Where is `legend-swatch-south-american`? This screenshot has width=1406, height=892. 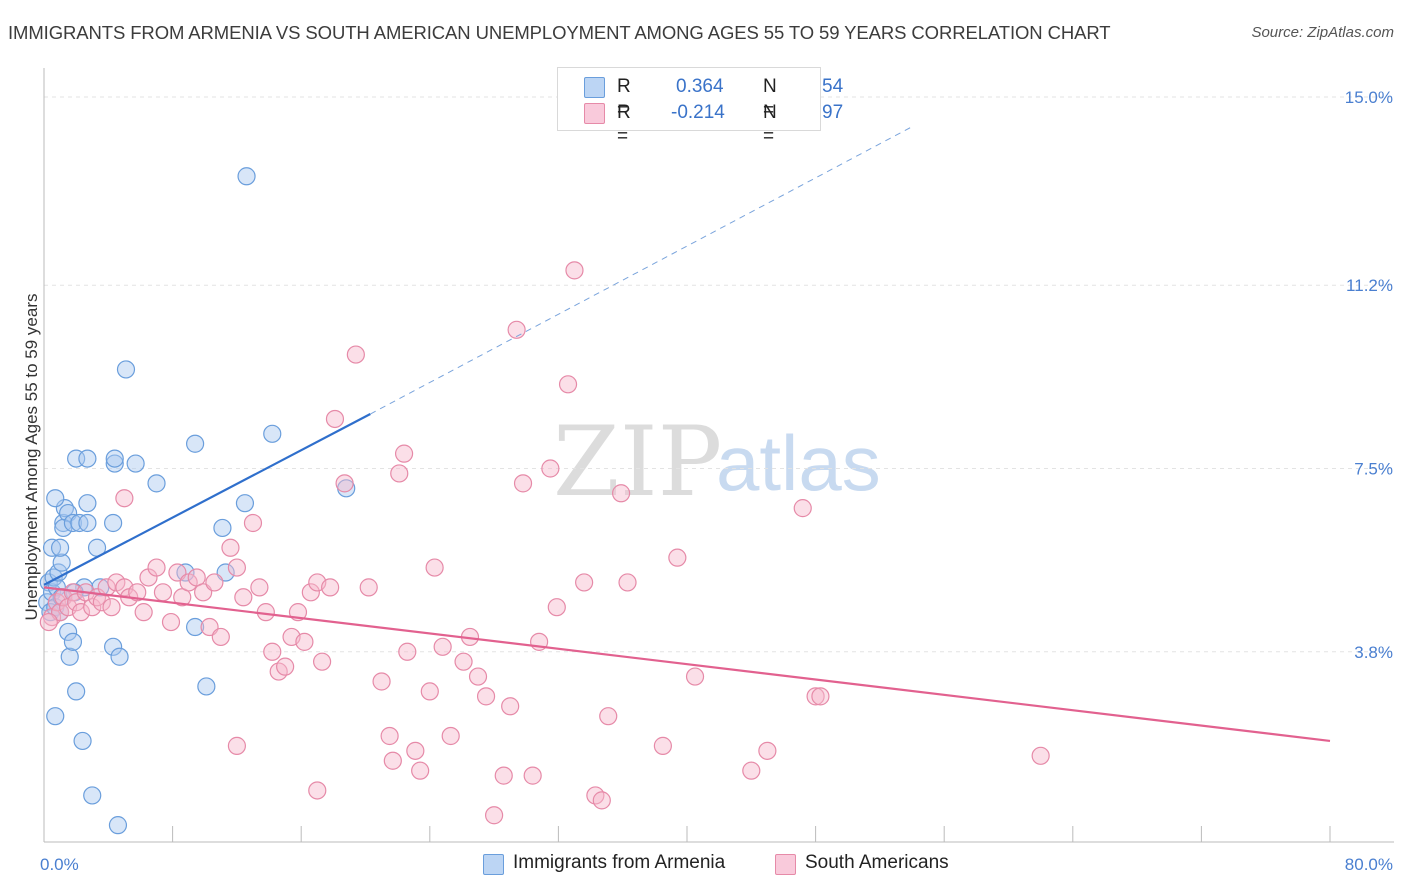
legend-swatch-south-american is located at coordinates (594, 113).